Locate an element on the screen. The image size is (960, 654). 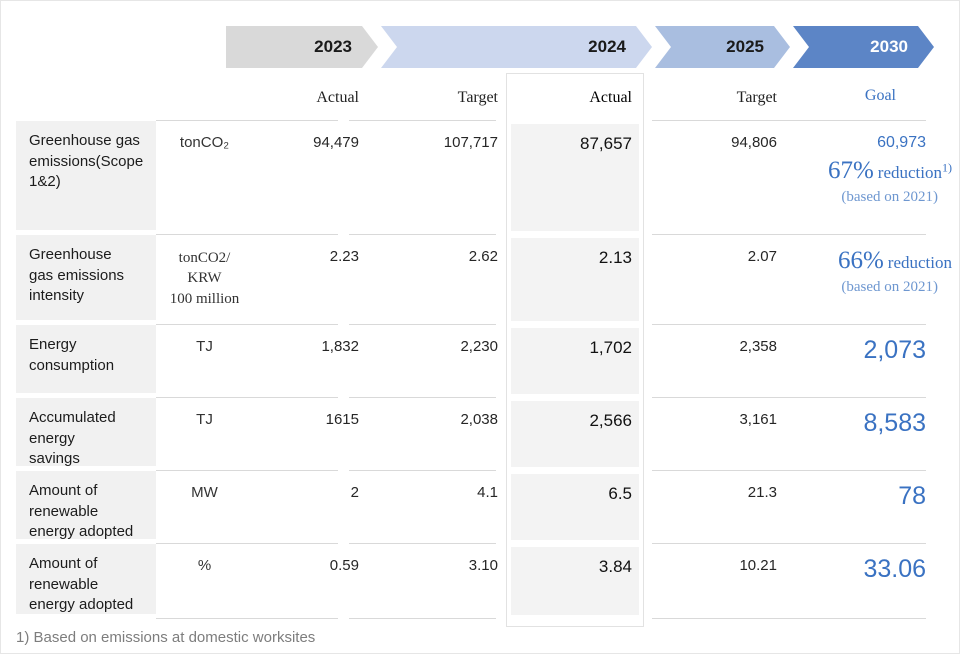
header-2023-target: Target is located at coordinates (477, 97).